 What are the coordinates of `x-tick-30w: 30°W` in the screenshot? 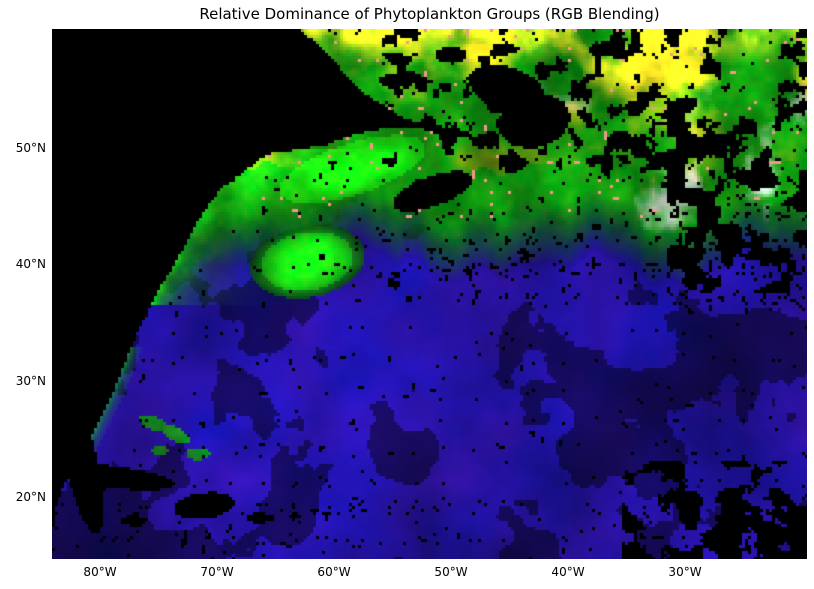 It's located at (685, 572).